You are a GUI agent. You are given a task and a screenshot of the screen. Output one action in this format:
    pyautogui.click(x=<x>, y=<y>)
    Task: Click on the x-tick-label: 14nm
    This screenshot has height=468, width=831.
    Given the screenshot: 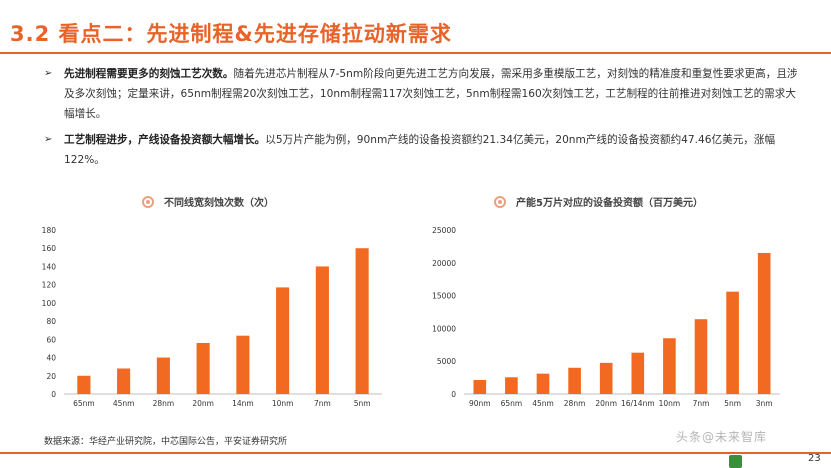 What is the action you would take?
    pyautogui.click(x=243, y=403)
    